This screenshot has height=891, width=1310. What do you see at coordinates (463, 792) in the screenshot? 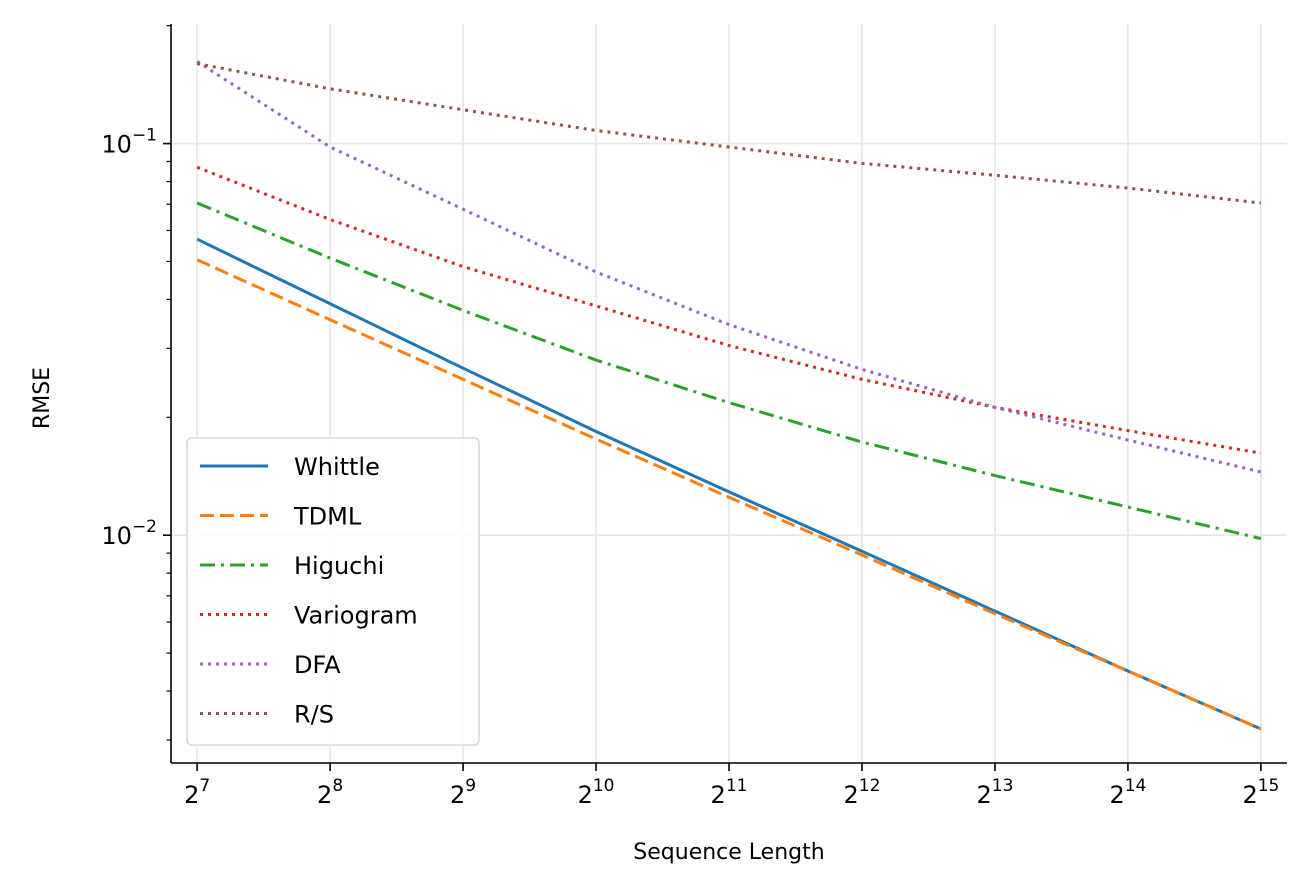
I see `x-tick-label: 29` at bounding box center [463, 792].